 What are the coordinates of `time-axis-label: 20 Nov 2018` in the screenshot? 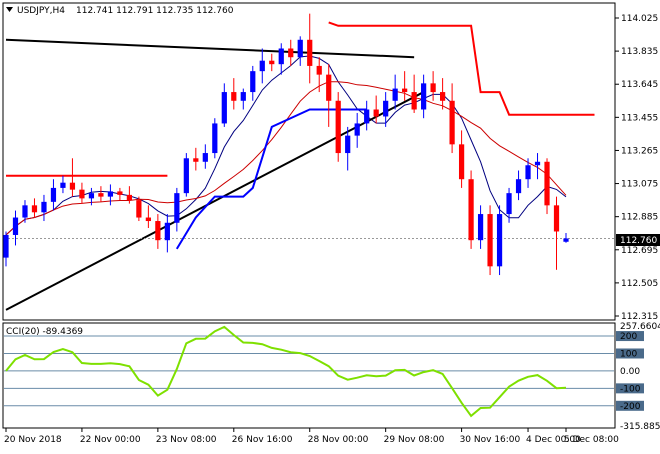 It's located at (33, 440).